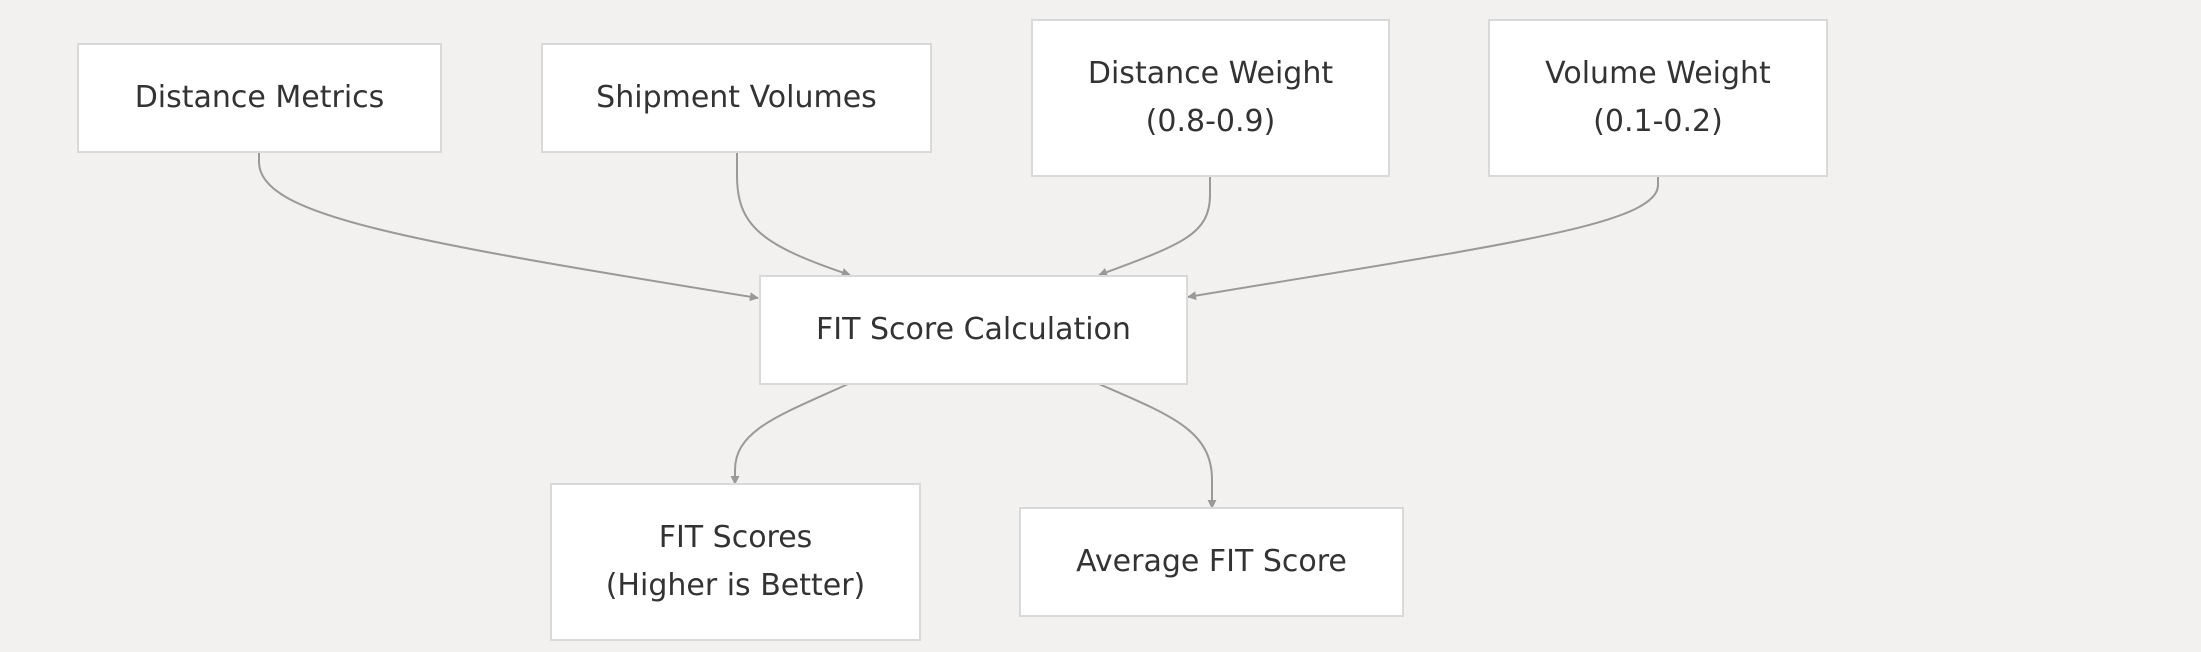  Describe the element at coordinates (1210, 98) in the screenshot. I see `node-distance-weight: Distance Weight (0.8-0.9)` at that location.